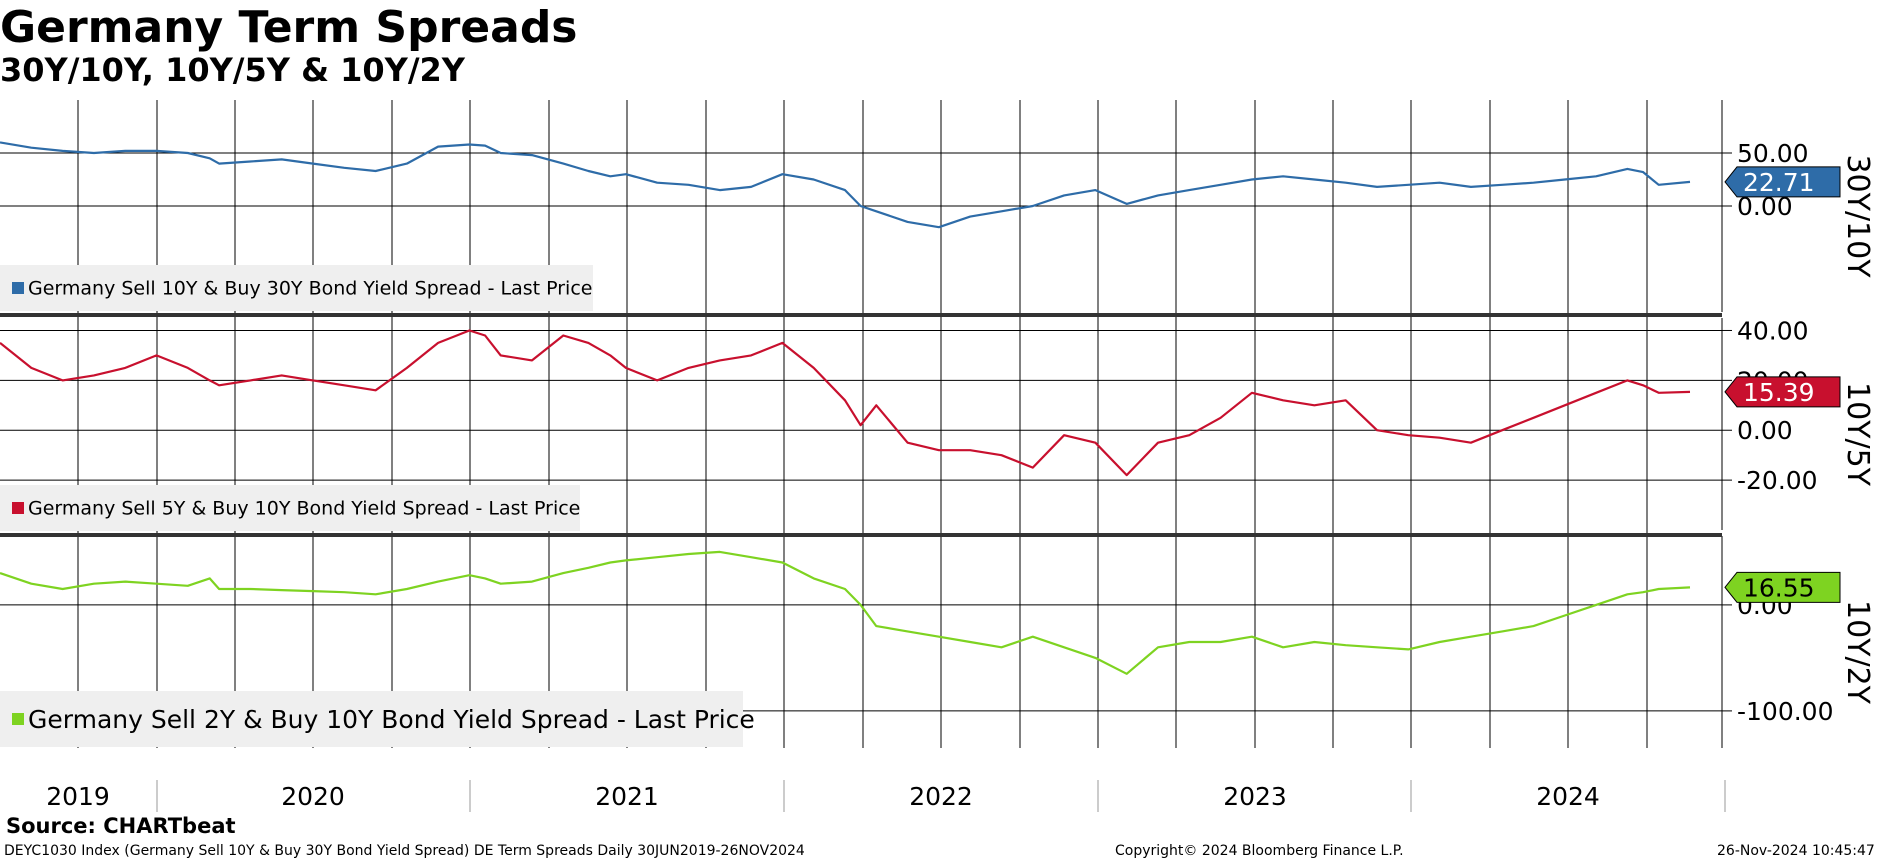  Describe the element at coordinates (1857, 434) in the screenshot. I see `panel-axis-label: 10Y/5Y` at that location.